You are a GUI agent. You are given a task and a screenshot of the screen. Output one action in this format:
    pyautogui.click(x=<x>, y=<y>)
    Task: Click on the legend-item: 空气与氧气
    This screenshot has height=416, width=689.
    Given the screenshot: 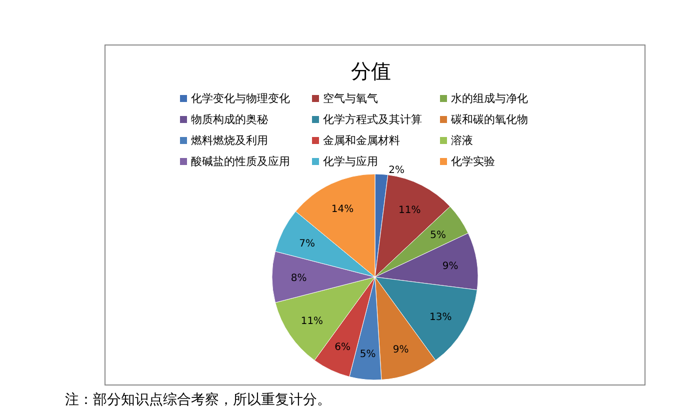 What is the action you would take?
    pyautogui.click(x=345, y=98)
    